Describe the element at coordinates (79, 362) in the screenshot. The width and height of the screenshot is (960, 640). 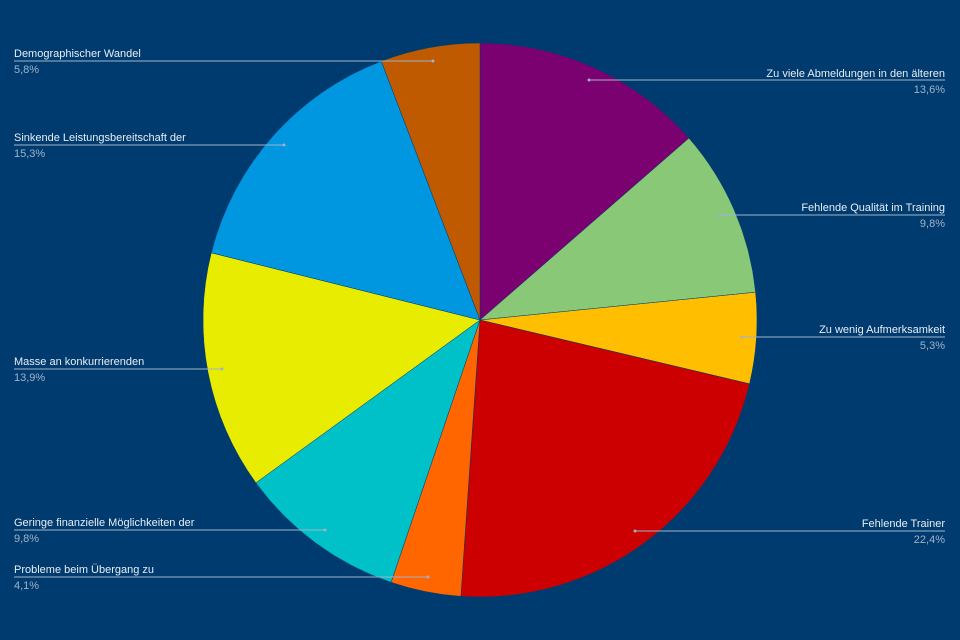
I see `slice-label: Masse an konkurrierenden` at that location.